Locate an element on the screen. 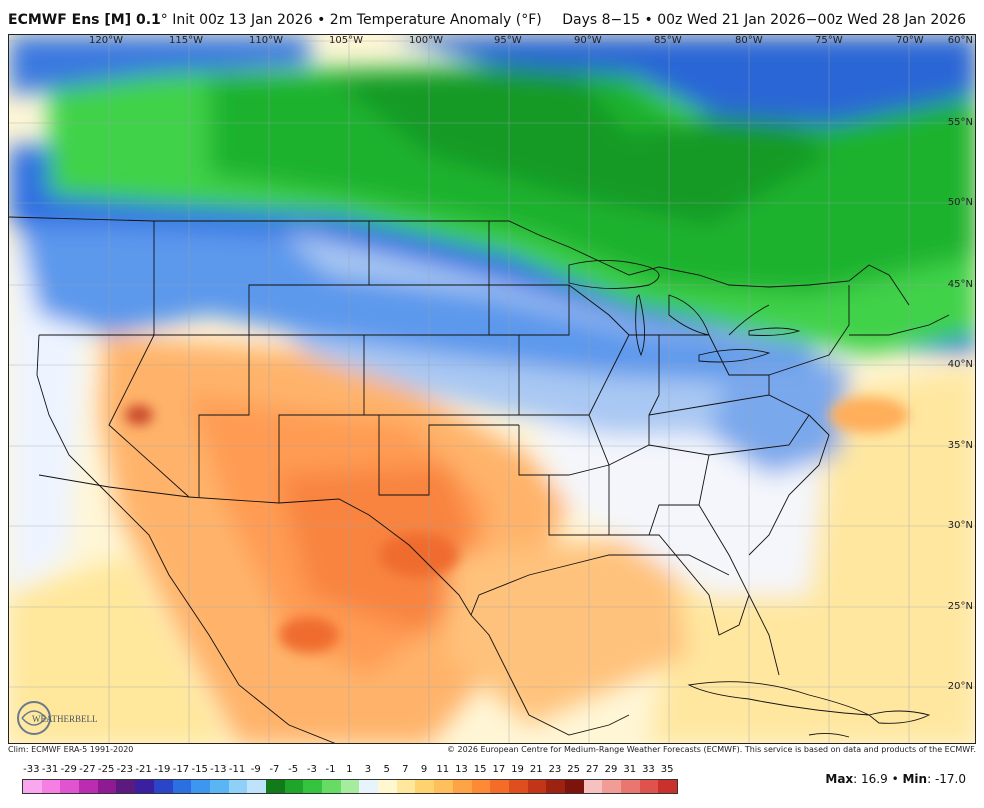  lat-label: 40°N is located at coordinates (960, 364).